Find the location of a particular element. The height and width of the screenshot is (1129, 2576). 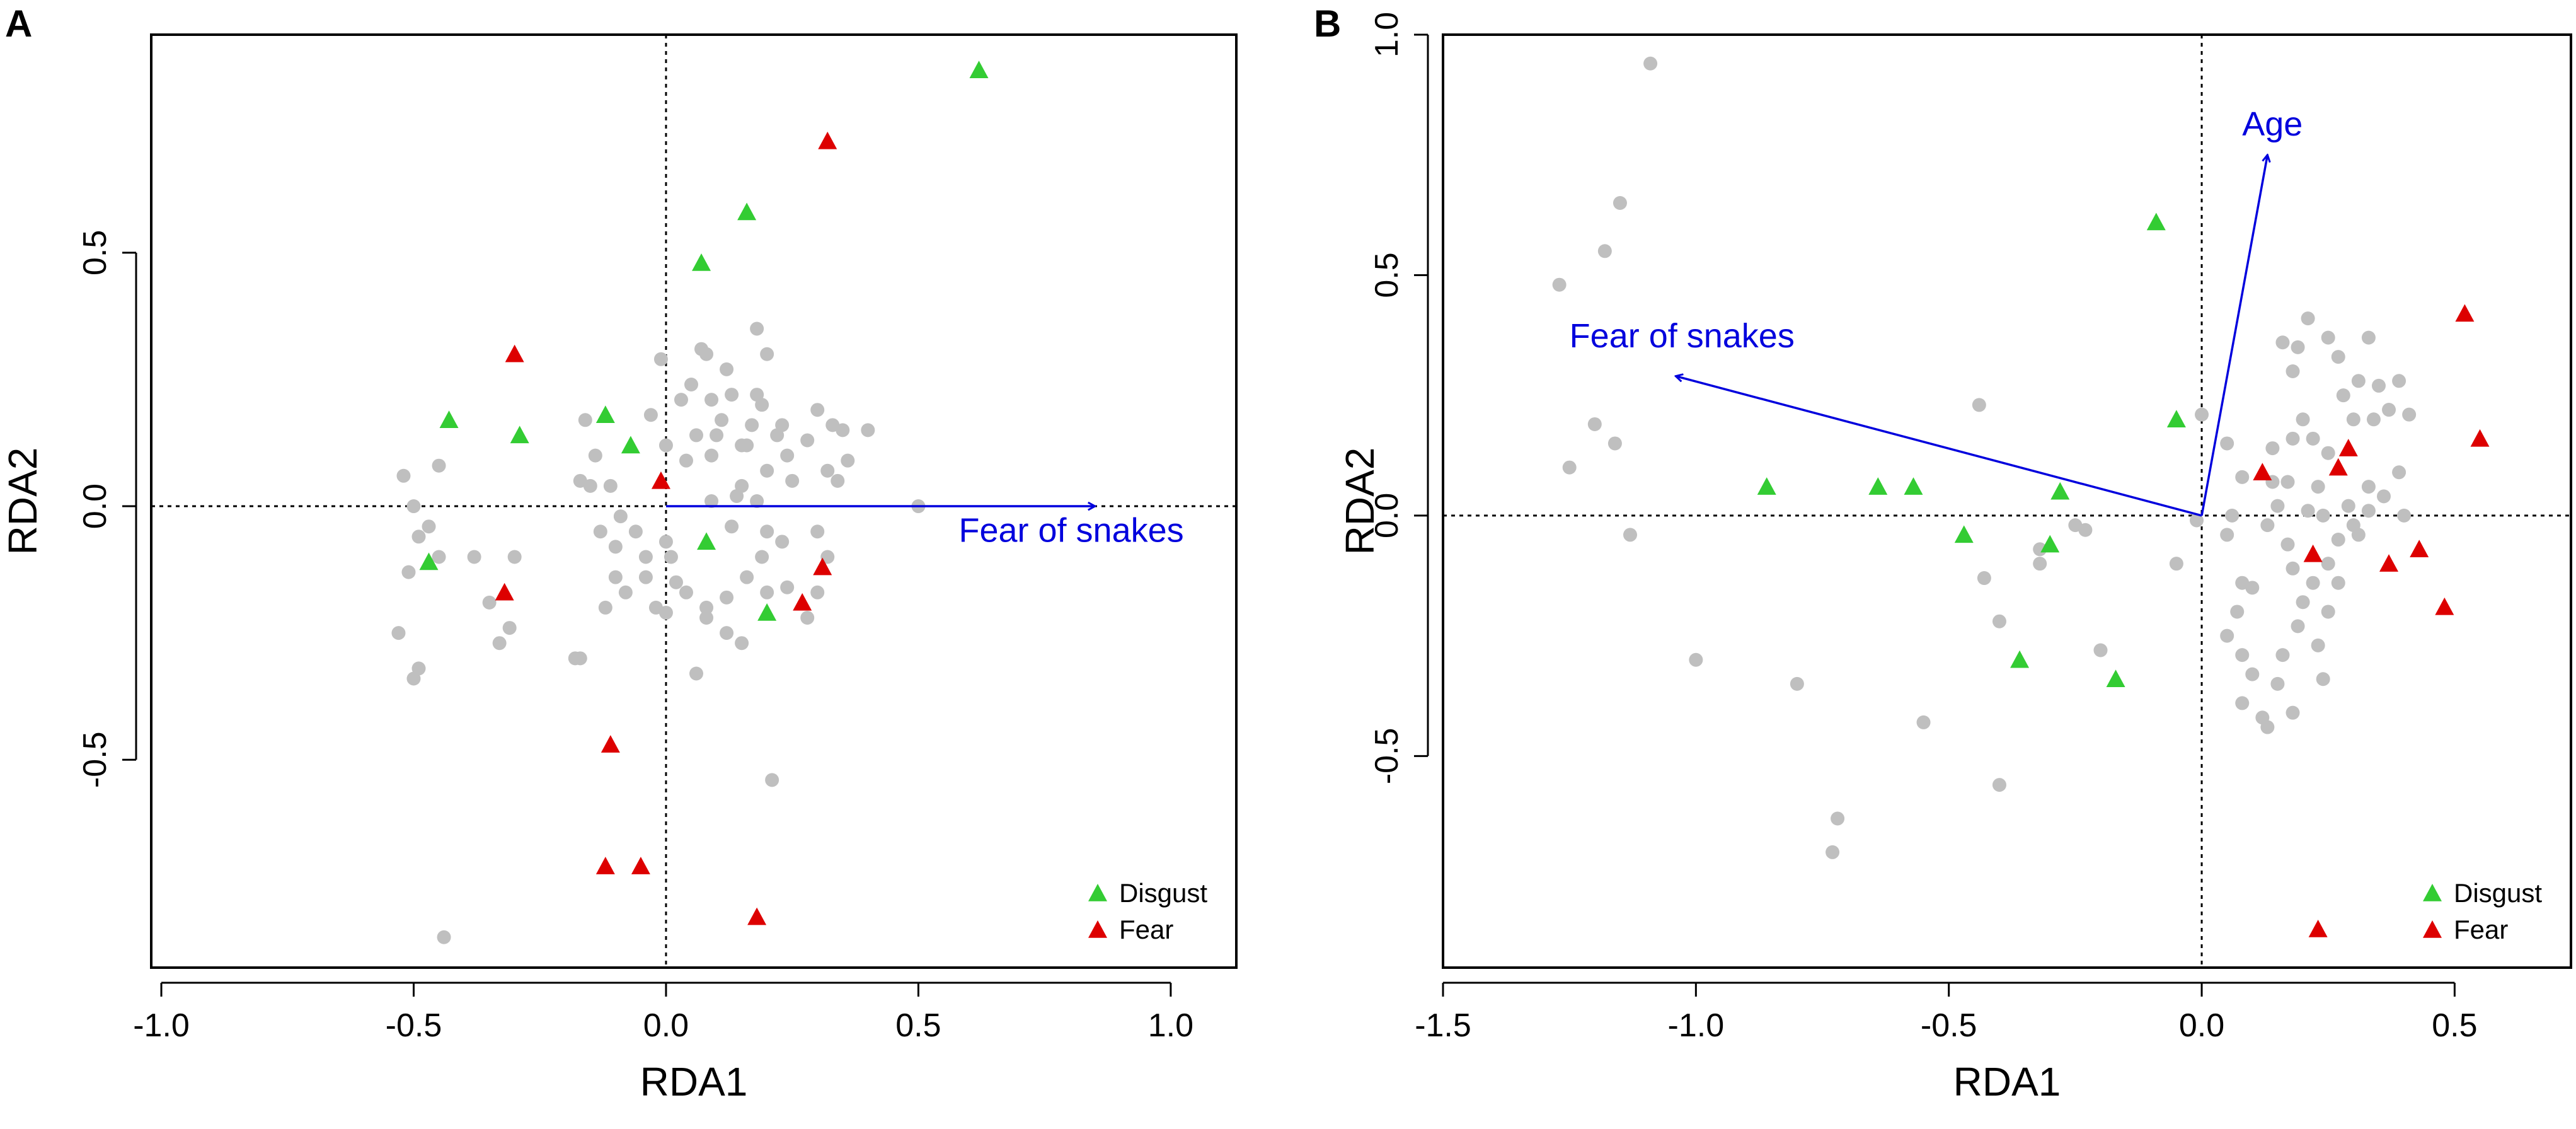

y-axis-title: RDA2 is located at coordinates (22, 501).